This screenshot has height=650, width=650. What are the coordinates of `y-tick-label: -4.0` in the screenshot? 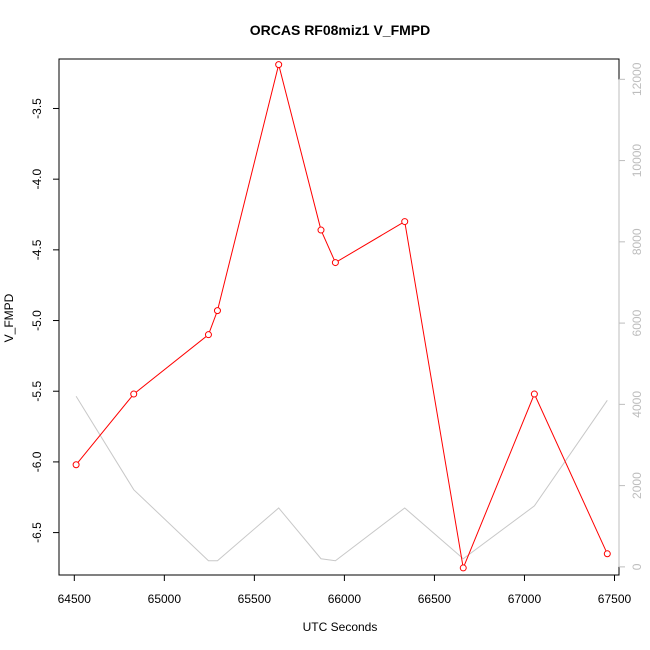 It's located at (37, 179).